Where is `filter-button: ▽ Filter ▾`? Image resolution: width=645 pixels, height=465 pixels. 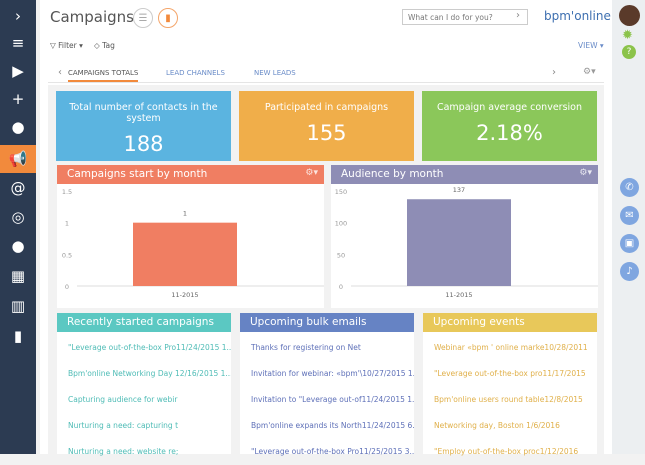
filter-button: ▽ Filter ▾ is located at coordinates (66, 45).